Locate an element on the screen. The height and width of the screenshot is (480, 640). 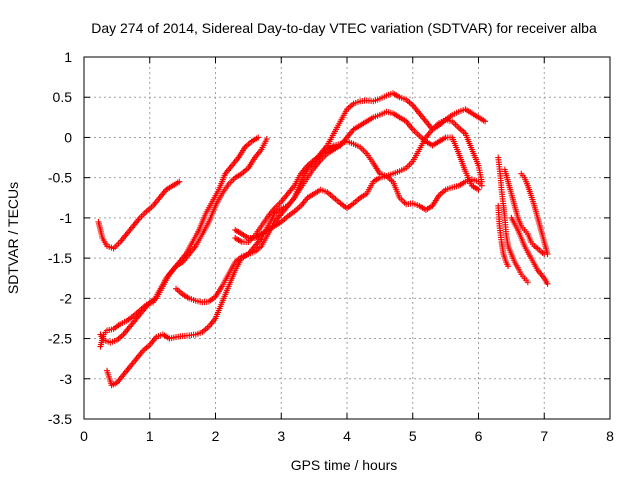
y-tick-label: -3.5 is located at coordinates (60, 419).